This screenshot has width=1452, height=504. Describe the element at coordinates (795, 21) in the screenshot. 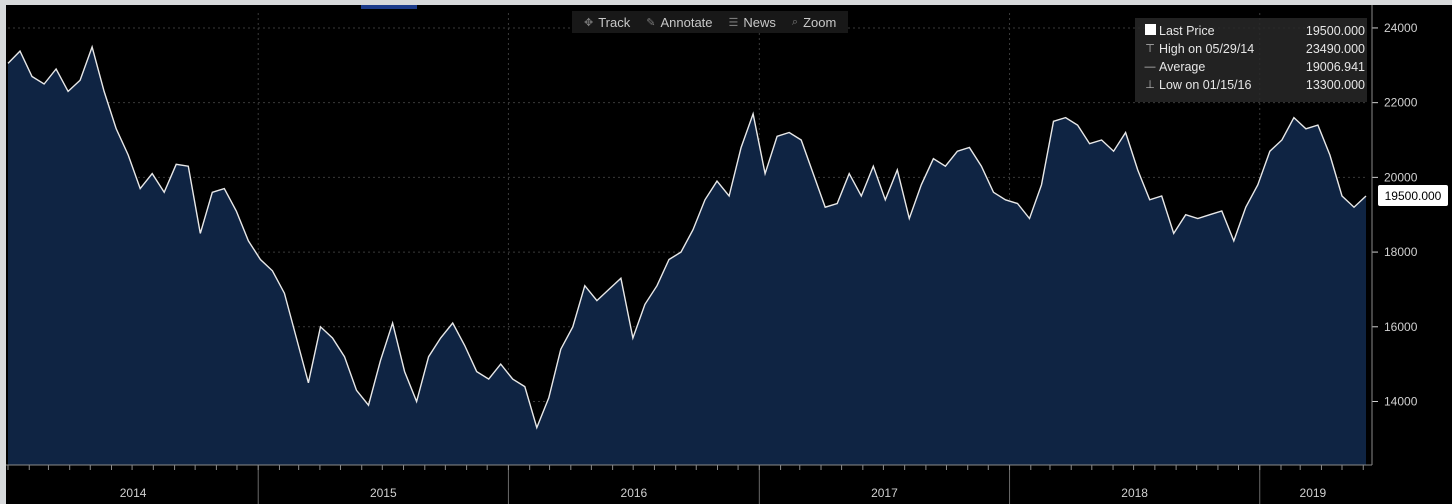

I see `zoom-icon: ⌕` at that location.